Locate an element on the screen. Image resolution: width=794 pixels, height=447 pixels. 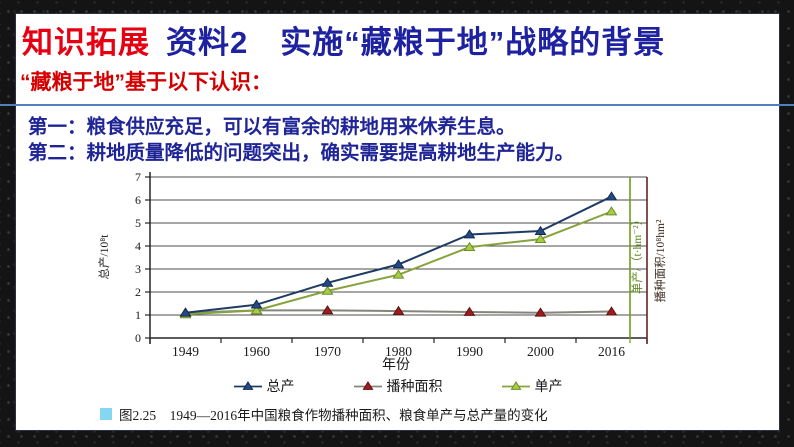
y-tick-label: 1 is located at coordinates (138, 315).